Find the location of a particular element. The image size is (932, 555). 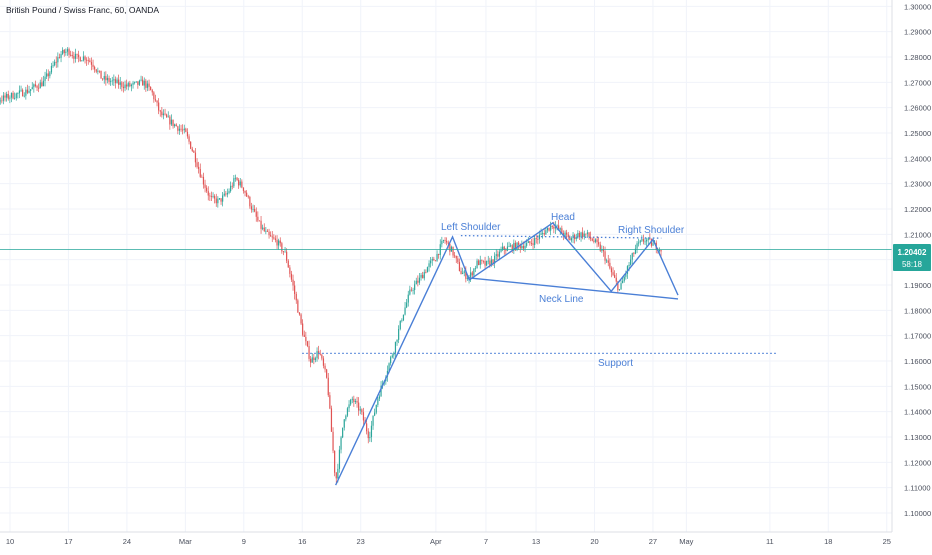

time-tick-label: May is located at coordinates (686, 541).